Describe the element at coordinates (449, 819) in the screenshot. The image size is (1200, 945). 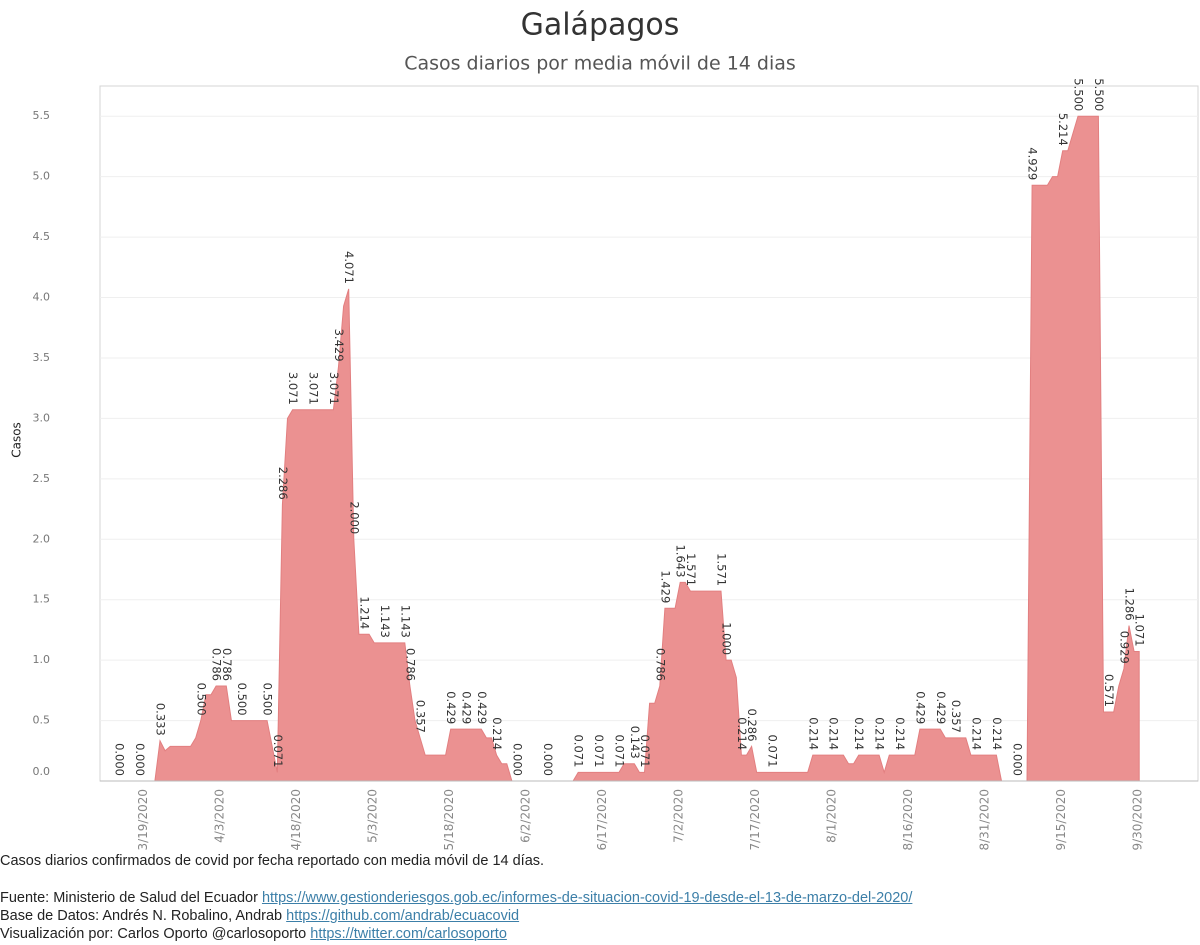
I see `x-tick-label: 5/18/2020` at that location.